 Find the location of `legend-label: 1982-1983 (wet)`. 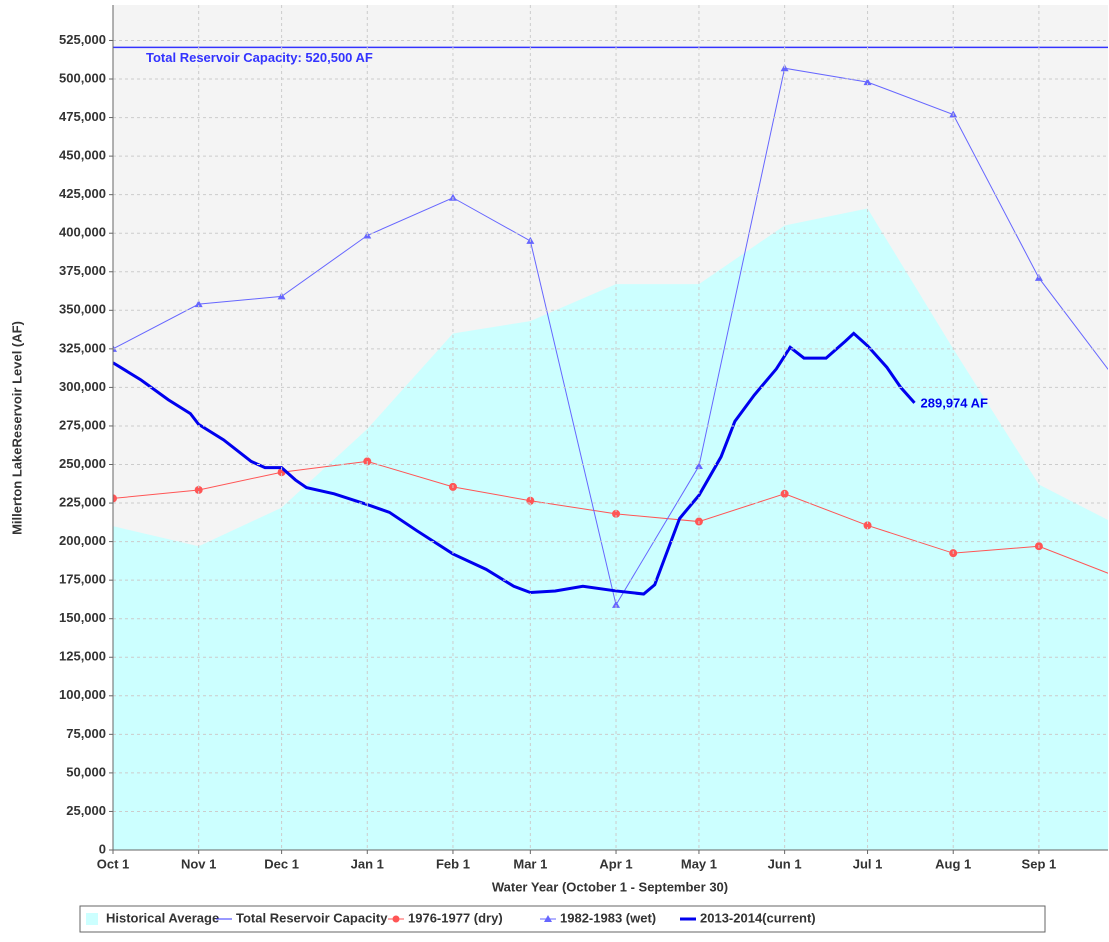

legend-label: 1982-1983 (wet) is located at coordinates (608, 917).